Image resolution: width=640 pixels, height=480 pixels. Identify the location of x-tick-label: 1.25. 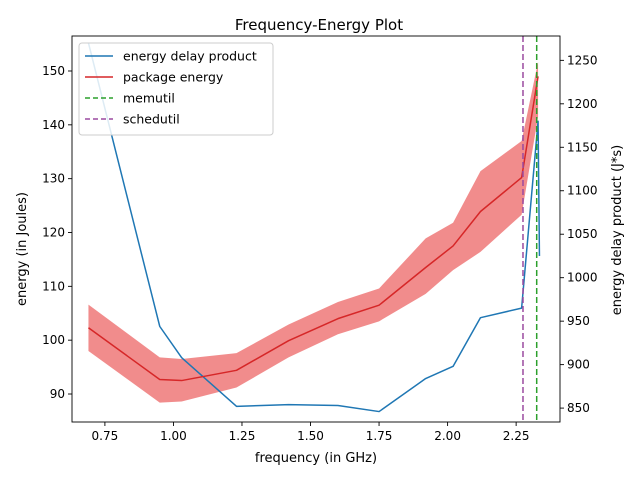
(242, 436).